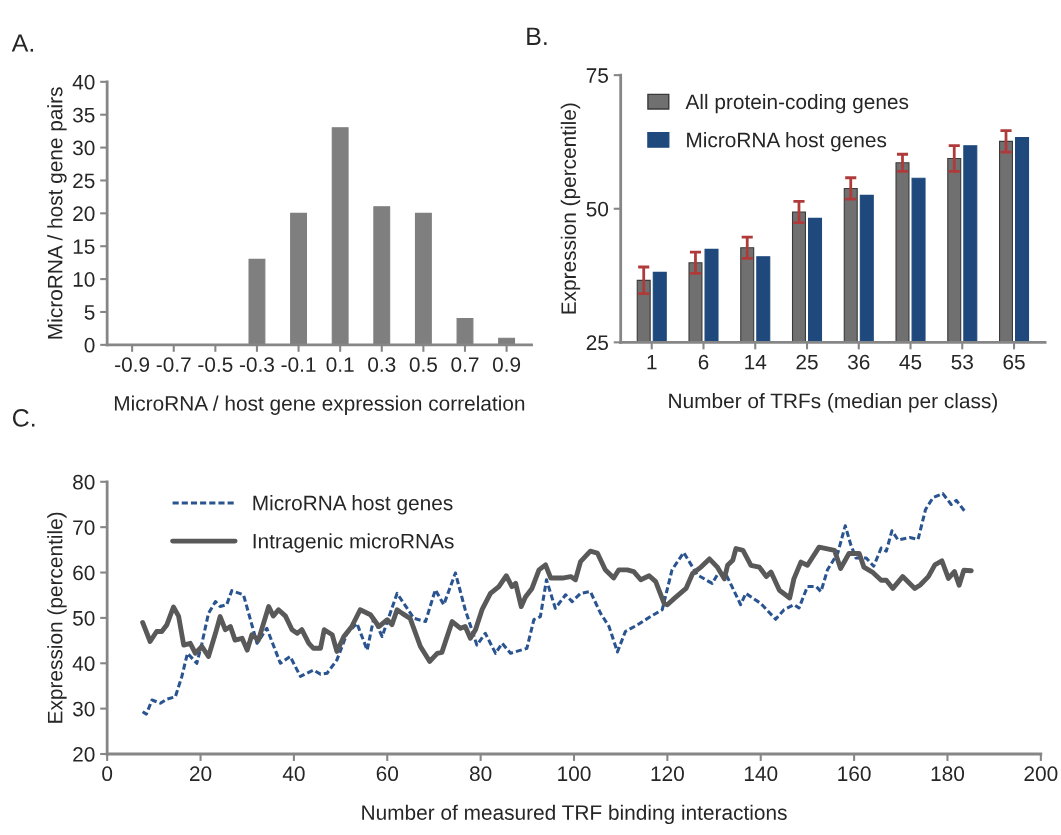 The height and width of the screenshot is (835, 1061). I want to click on x-tick-label: -0.1, so click(298, 364).